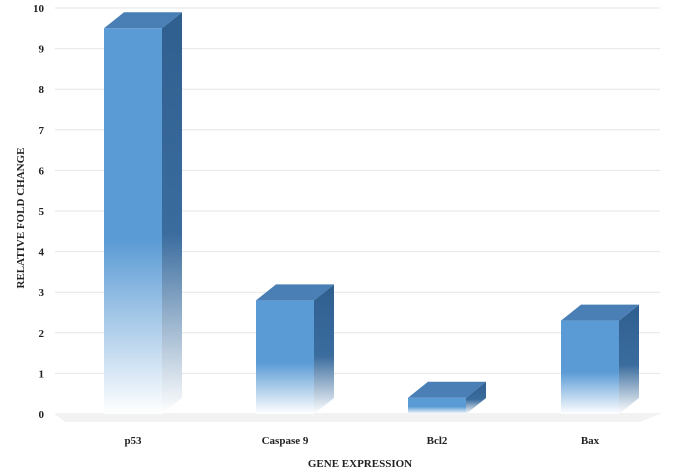 This screenshot has width=675, height=475. What do you see at coordinates (590, 441) in the screenshot?
I see `x-tick-label: Bax` at bounding box center [590, 441].